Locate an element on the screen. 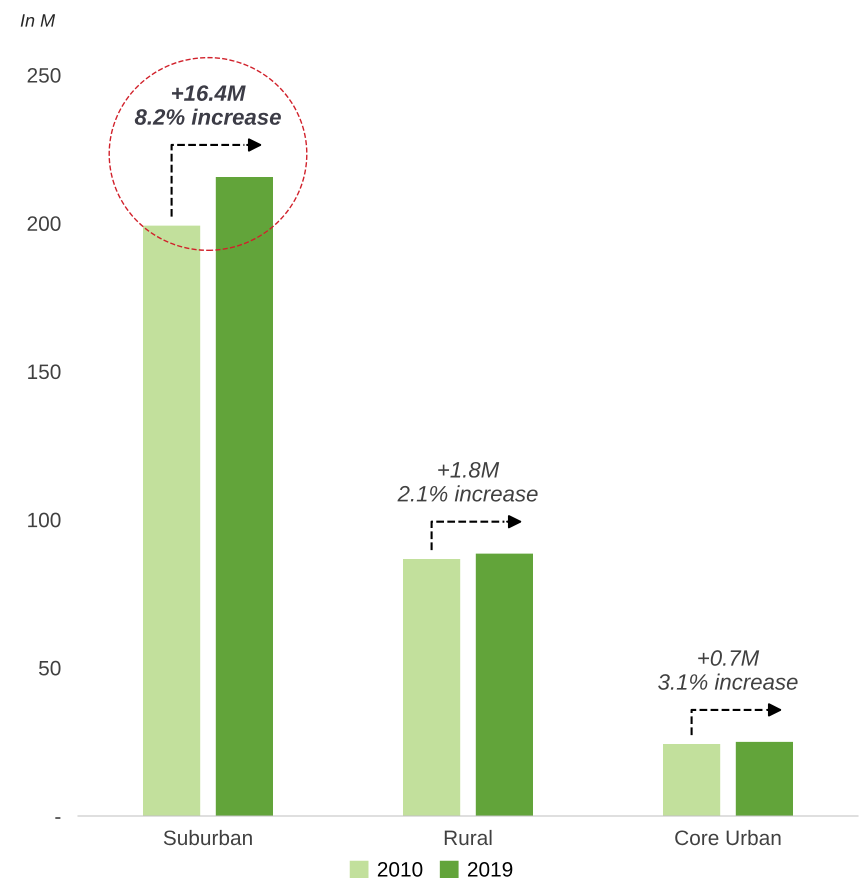  x-tick-label: Suburban is located at coordinates (208, 838).